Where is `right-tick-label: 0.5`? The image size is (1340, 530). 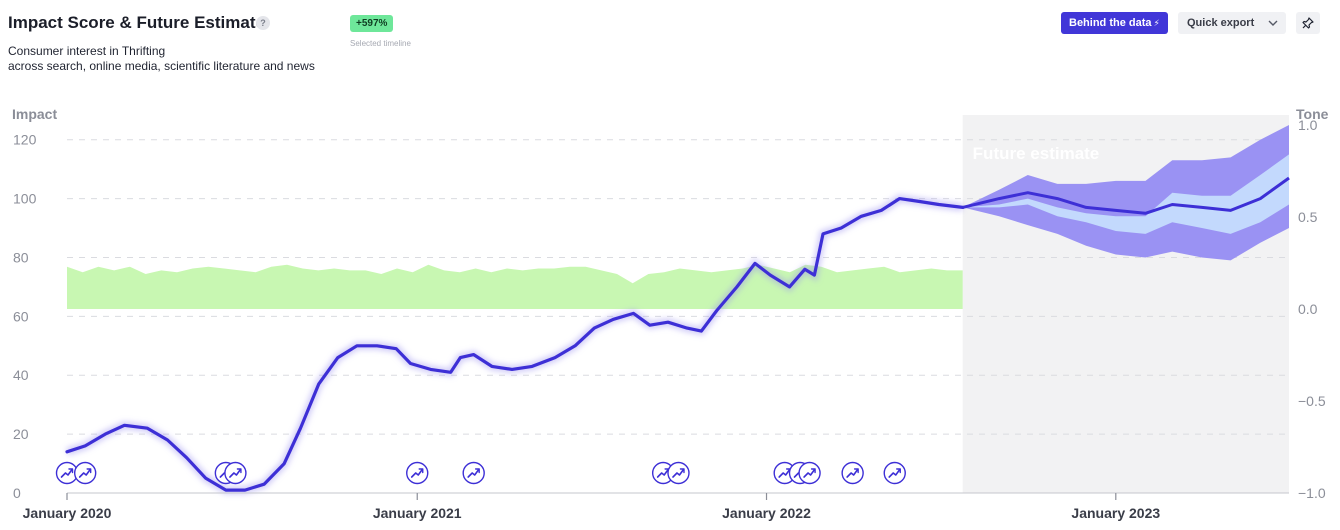
right-tick-label: 0.5 is located at coordinates (1308, 217).